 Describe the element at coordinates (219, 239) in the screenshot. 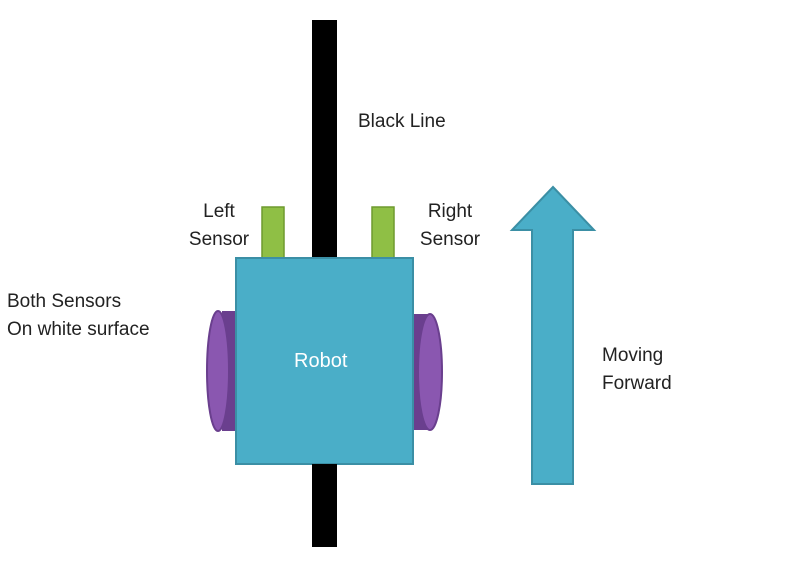

I see `left-sensor-label-line2: Sensor` at that location.